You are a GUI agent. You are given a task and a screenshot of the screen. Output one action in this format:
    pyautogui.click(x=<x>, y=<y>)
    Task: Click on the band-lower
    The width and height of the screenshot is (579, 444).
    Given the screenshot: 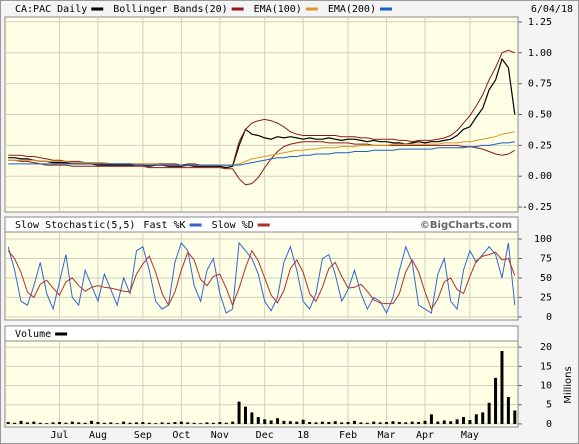 What is the action you would take?
    pyautogui.click(x=262, y=163)
    